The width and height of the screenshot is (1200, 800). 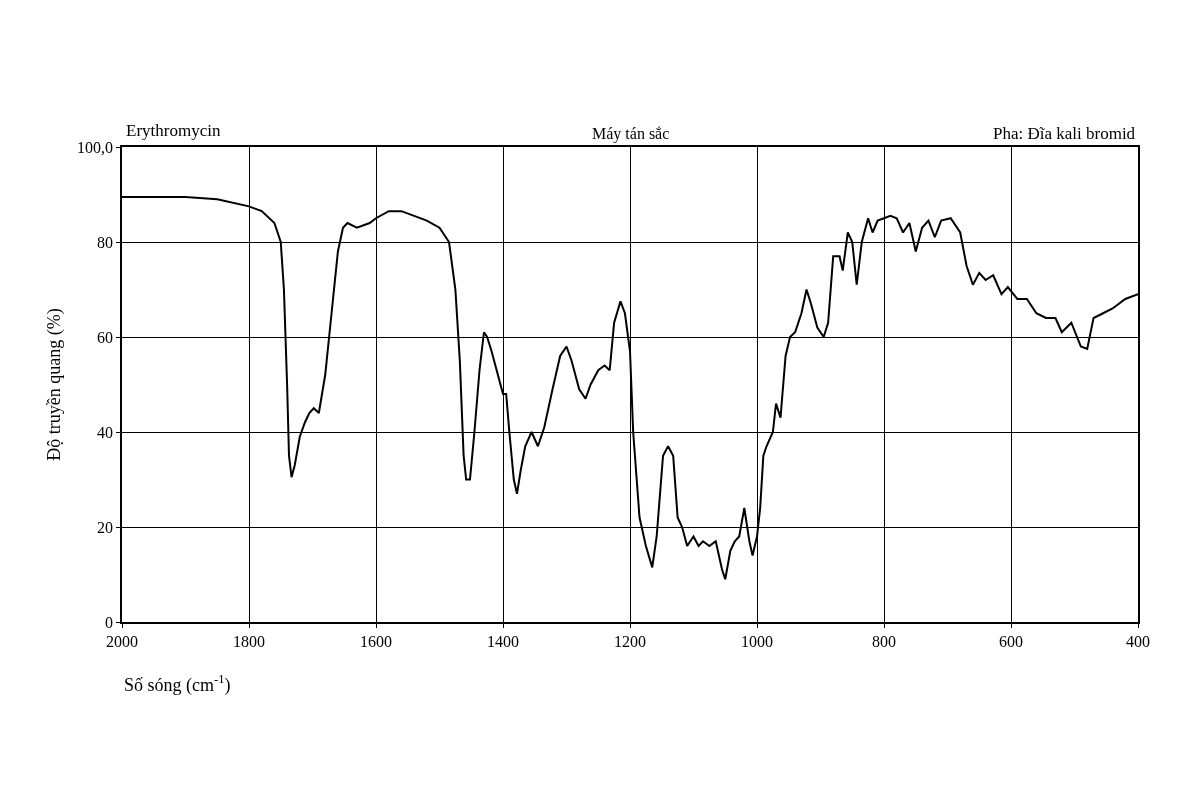 What do you see at coordinates (376, 641) in the screenshot?
I see `x-tick-label: 1600` at bounding box center [376, 641].